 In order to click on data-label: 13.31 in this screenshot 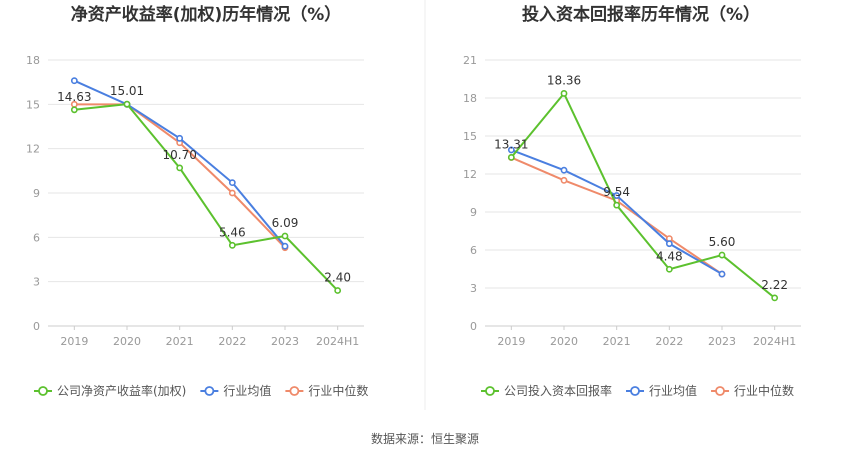, I will do `click(511, 144)`.